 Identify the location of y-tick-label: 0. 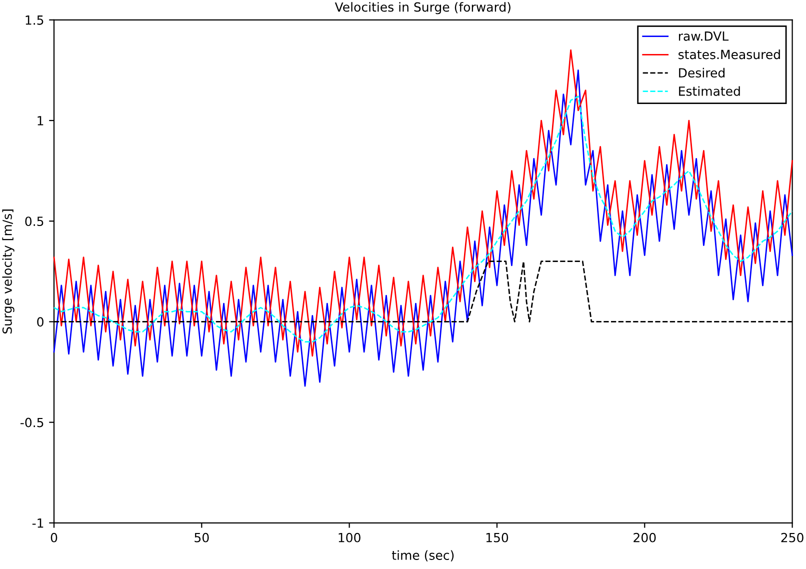
(40, 322).